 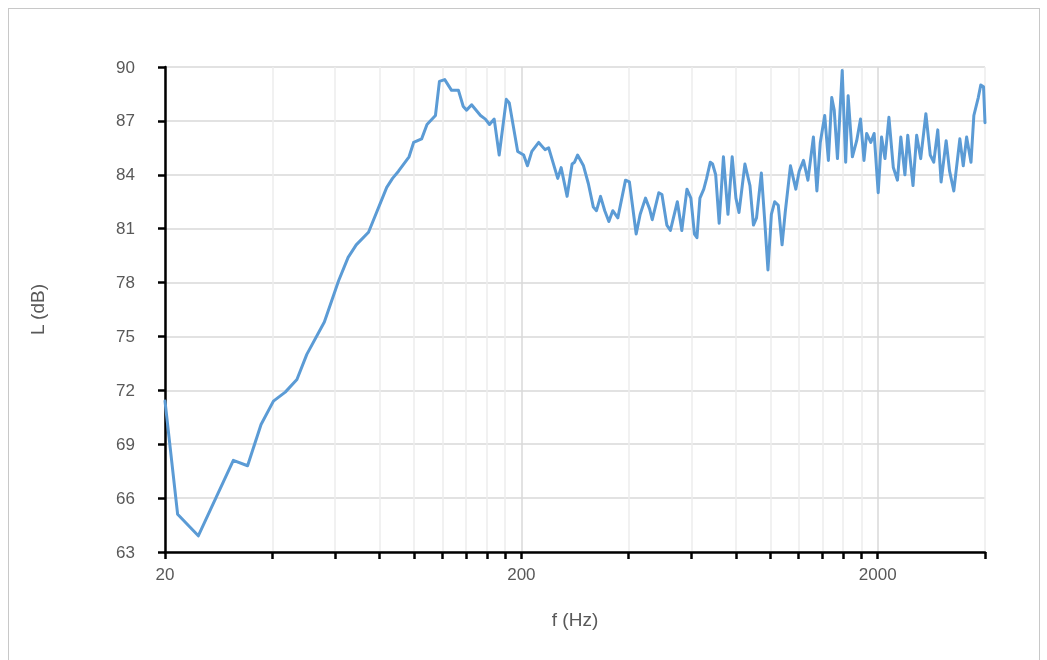 I want to click on y-tick-label: 78, so click(x=125, y=283).